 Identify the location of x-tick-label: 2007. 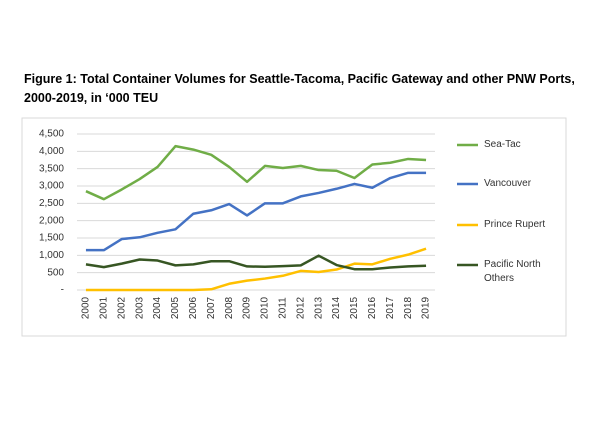
(211, 307).